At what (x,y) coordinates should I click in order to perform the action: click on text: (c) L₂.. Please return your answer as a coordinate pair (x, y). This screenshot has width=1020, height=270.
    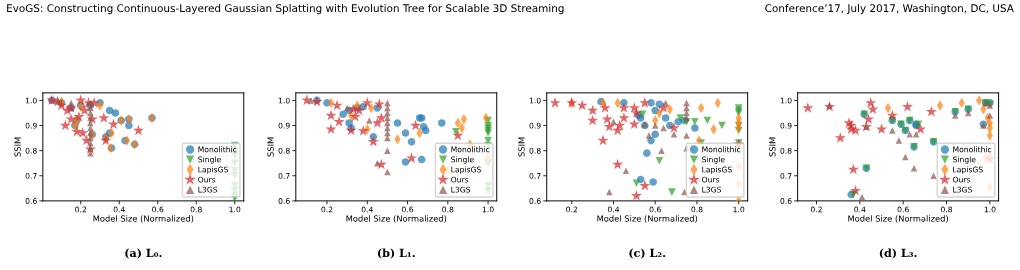
    Looking at the image, I should click on (647, 253).